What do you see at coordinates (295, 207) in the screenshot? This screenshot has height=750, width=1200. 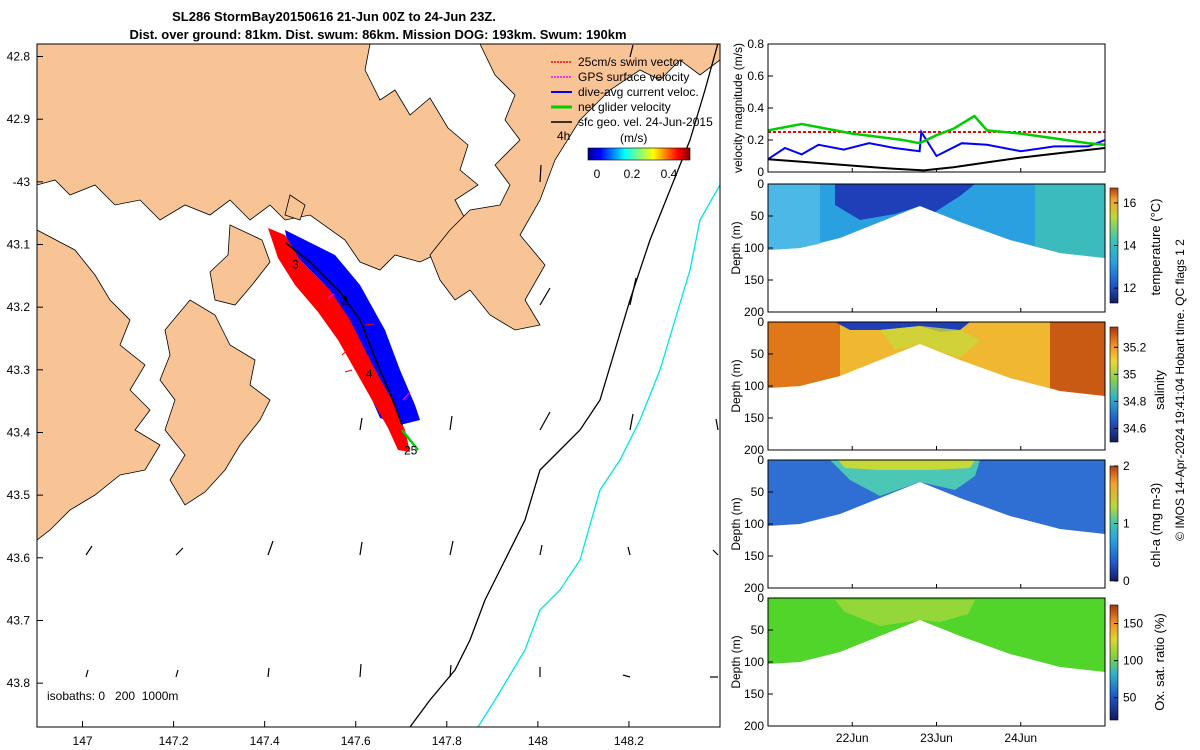 I see `land-mid-island` at bounding box center [295, 207].